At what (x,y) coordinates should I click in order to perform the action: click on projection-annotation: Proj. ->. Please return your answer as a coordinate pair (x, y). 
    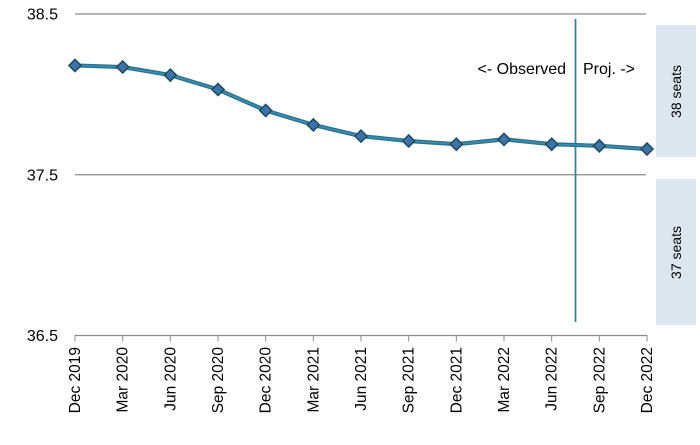
    Looking at the image, I should click on (609, 69).